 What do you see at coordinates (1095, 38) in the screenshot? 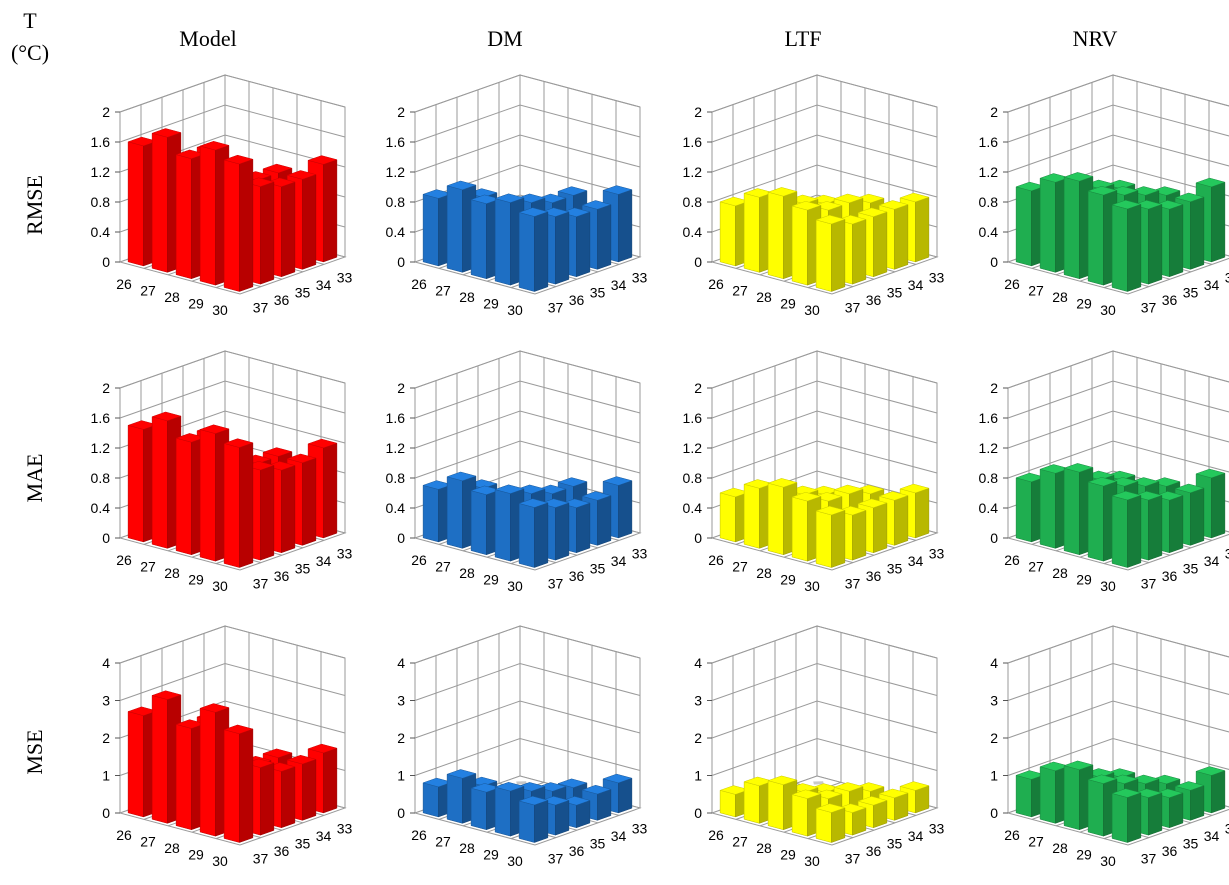
I see `column-title-nrv: NRV` at bounding box center [1095, 38].